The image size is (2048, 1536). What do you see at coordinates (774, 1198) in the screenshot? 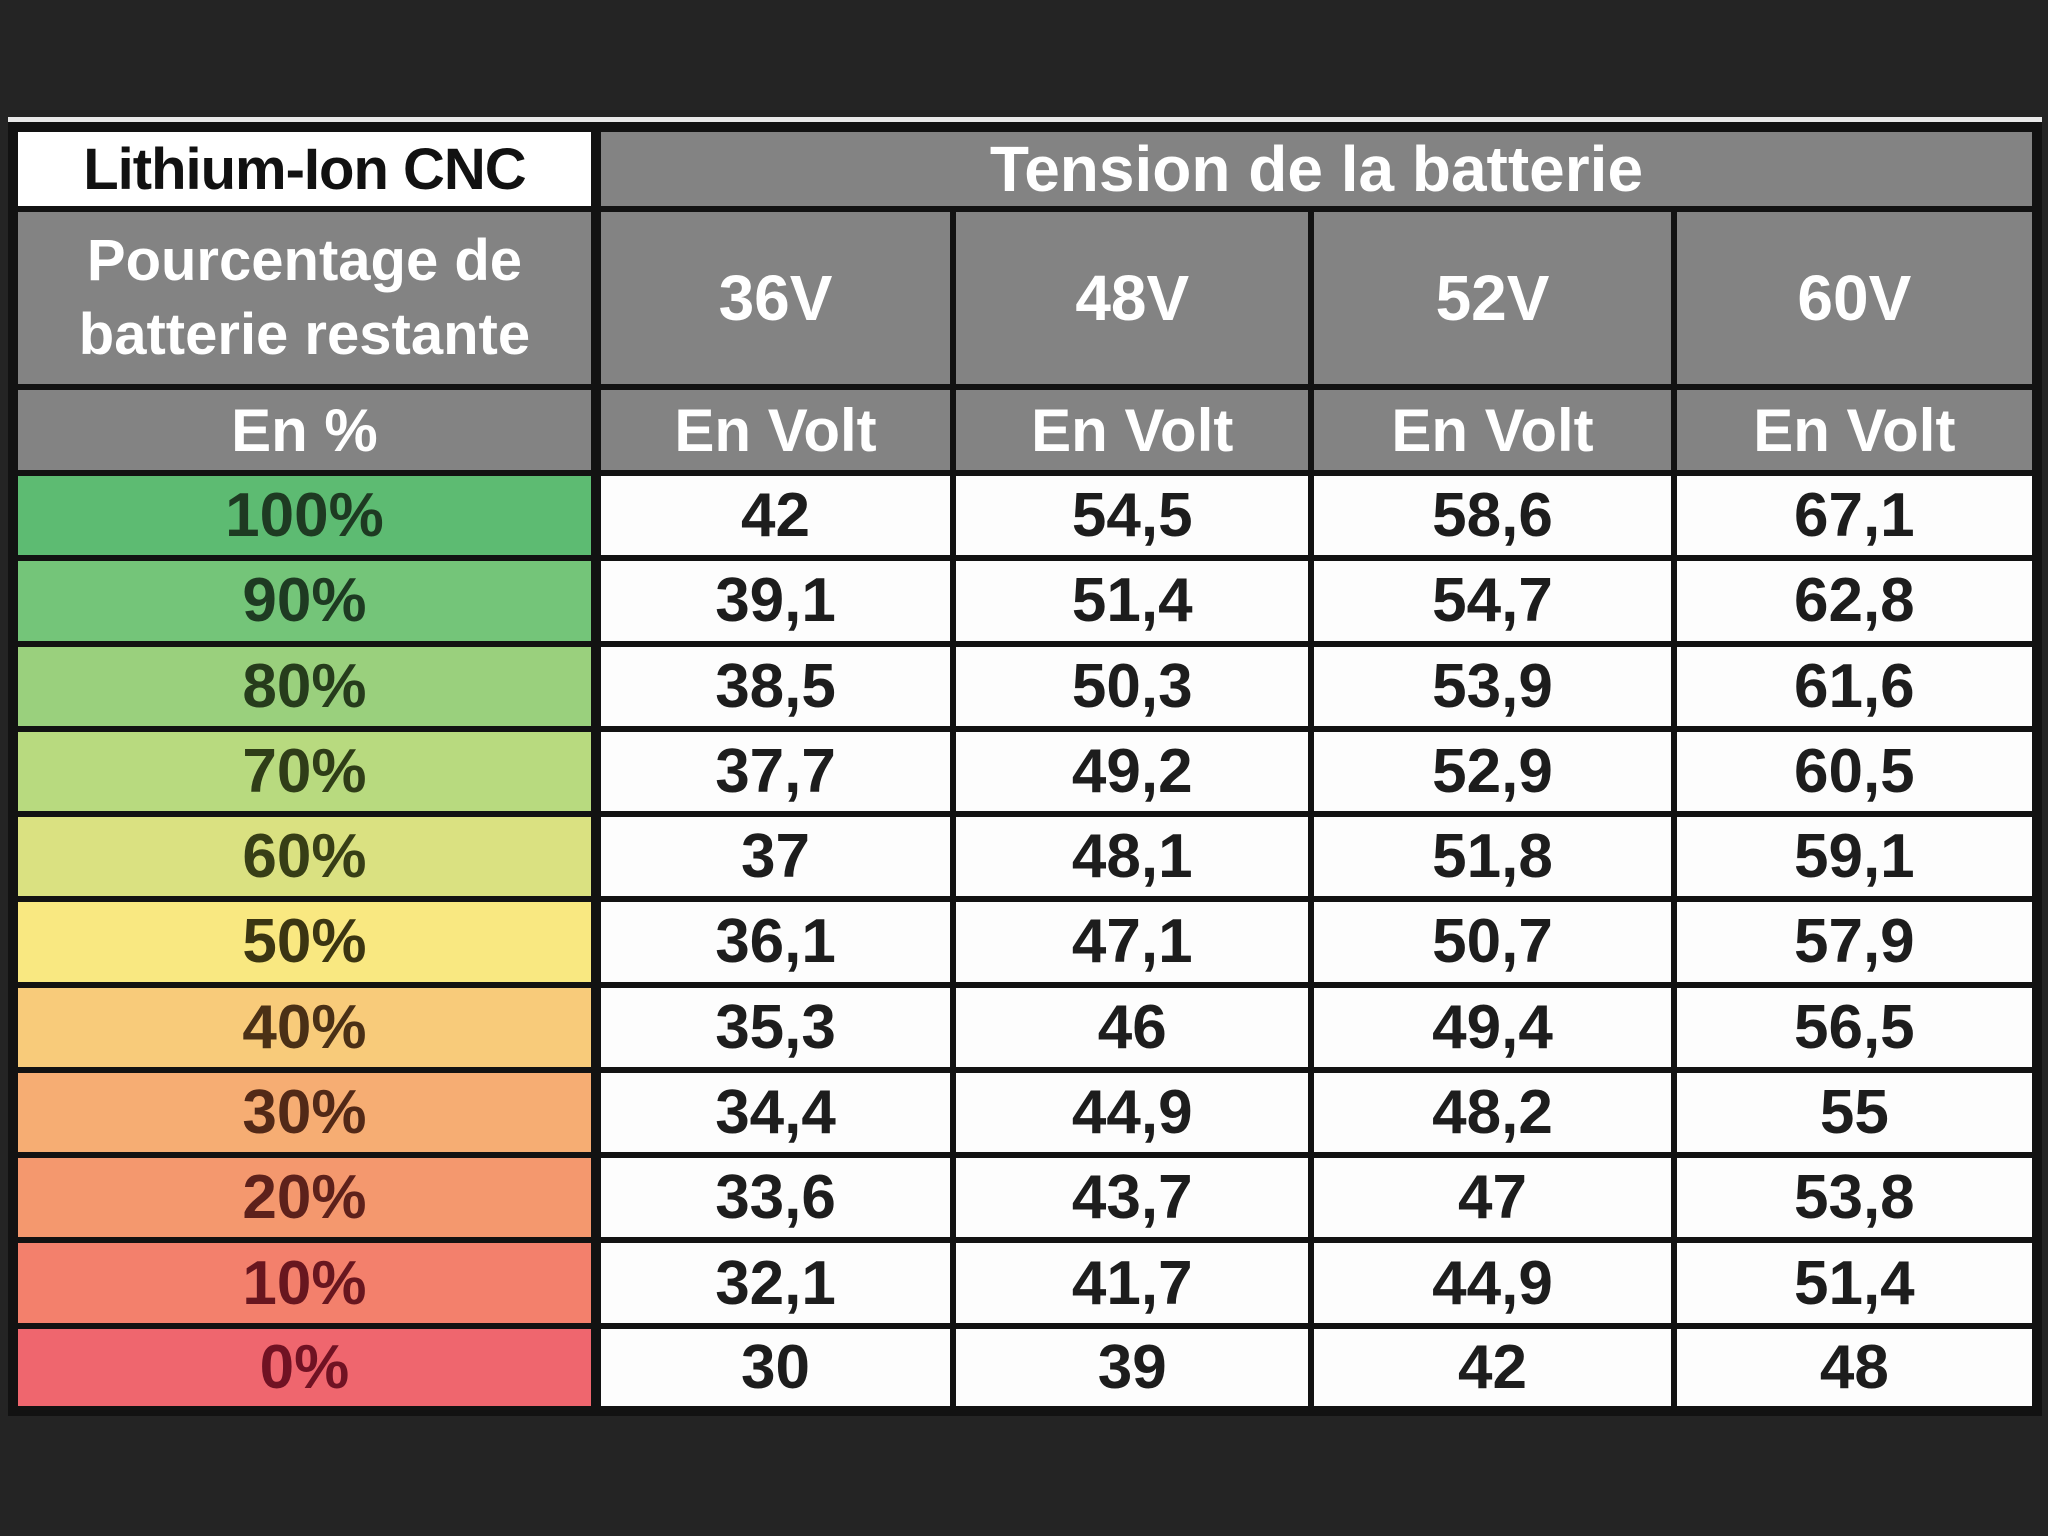
I see `voltage-value-cell: 33,6` at bounding box center [774, 1198].